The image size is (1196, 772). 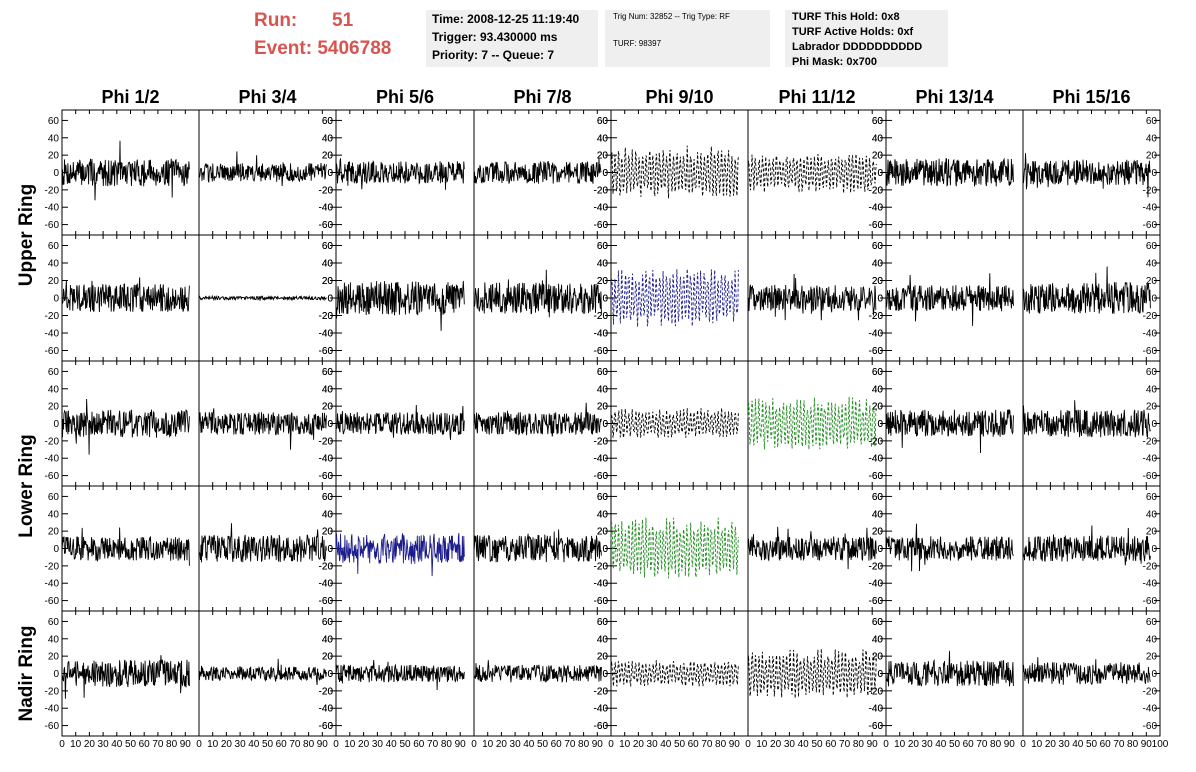 I want to click on x-tick-label: 50, so click(x=680, y=744).